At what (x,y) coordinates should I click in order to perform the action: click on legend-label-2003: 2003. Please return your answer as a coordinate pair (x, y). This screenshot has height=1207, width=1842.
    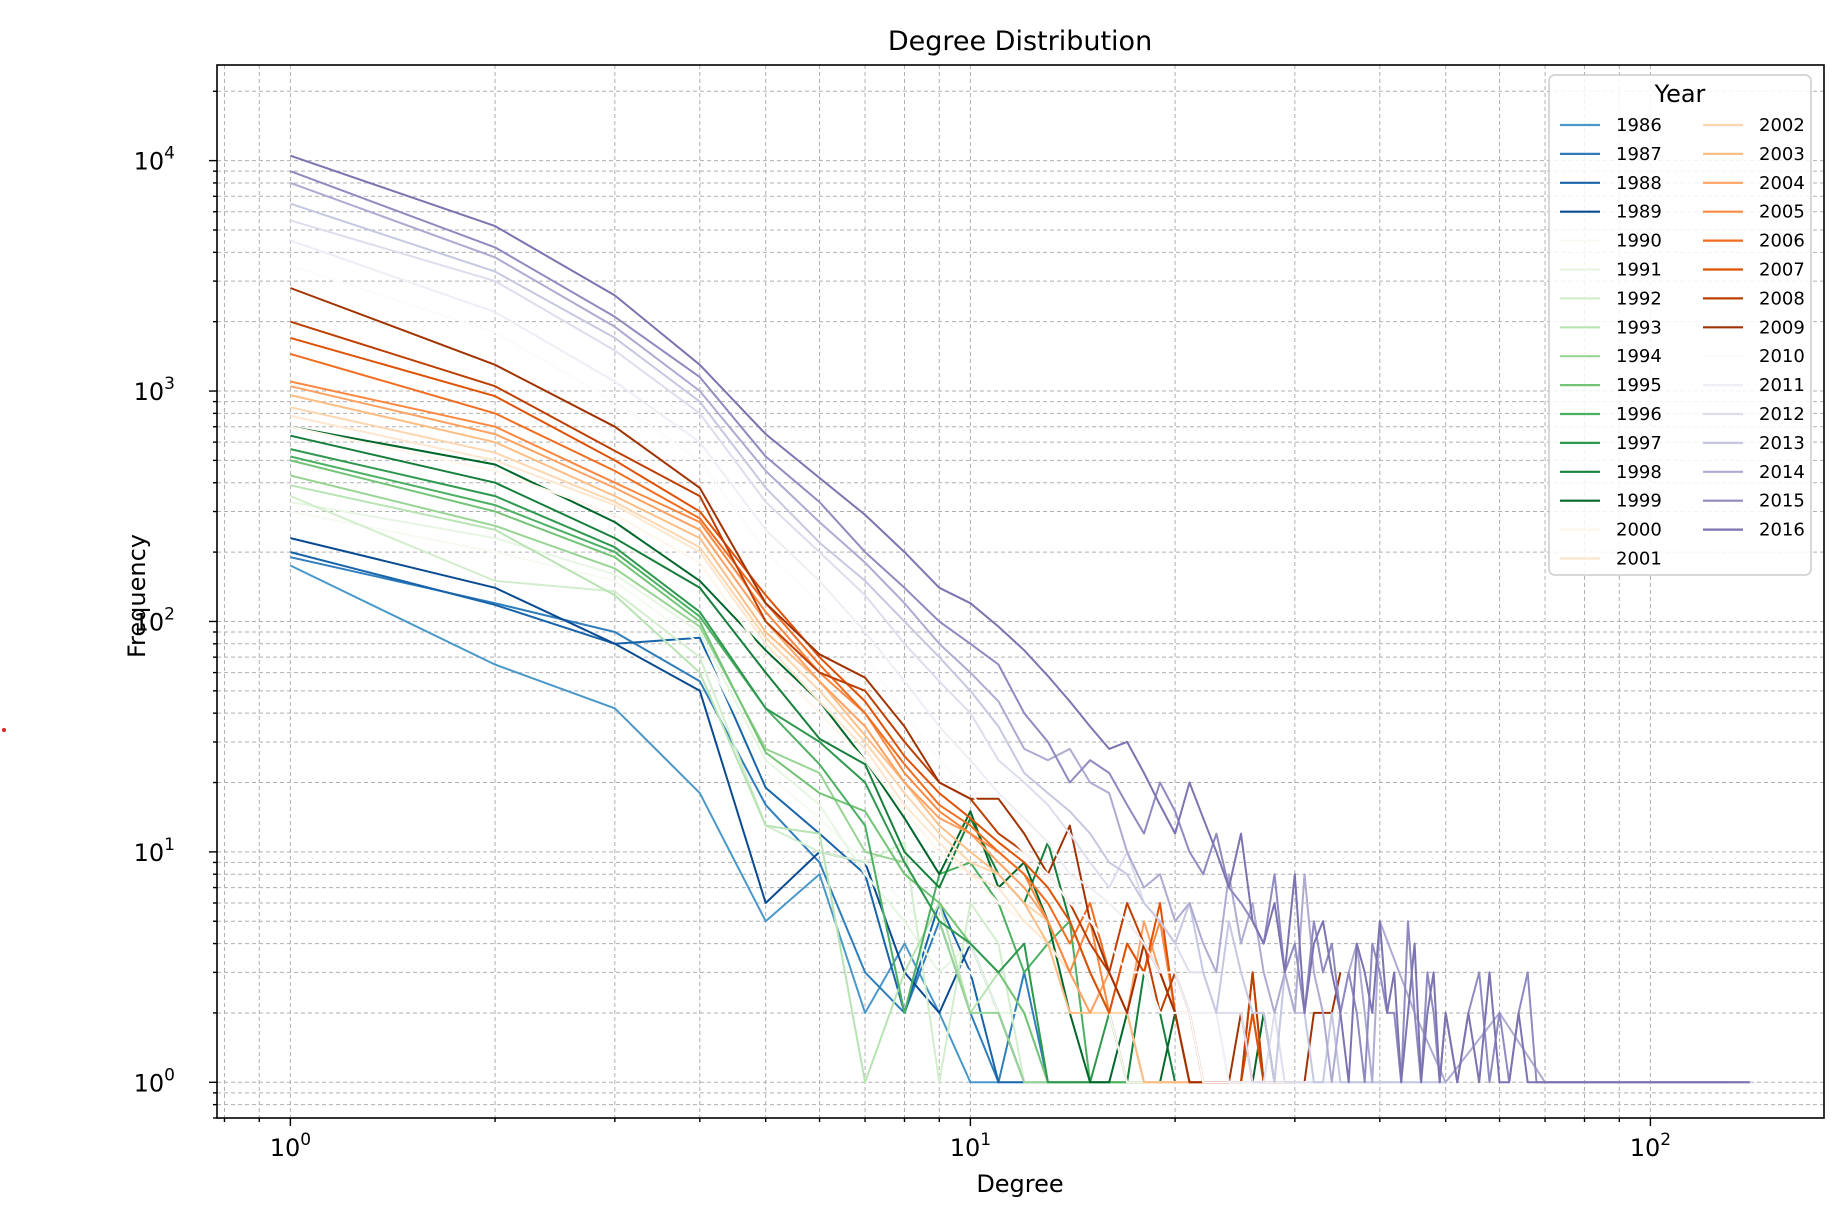
    Looking at the image, I should click on (1782, 154).